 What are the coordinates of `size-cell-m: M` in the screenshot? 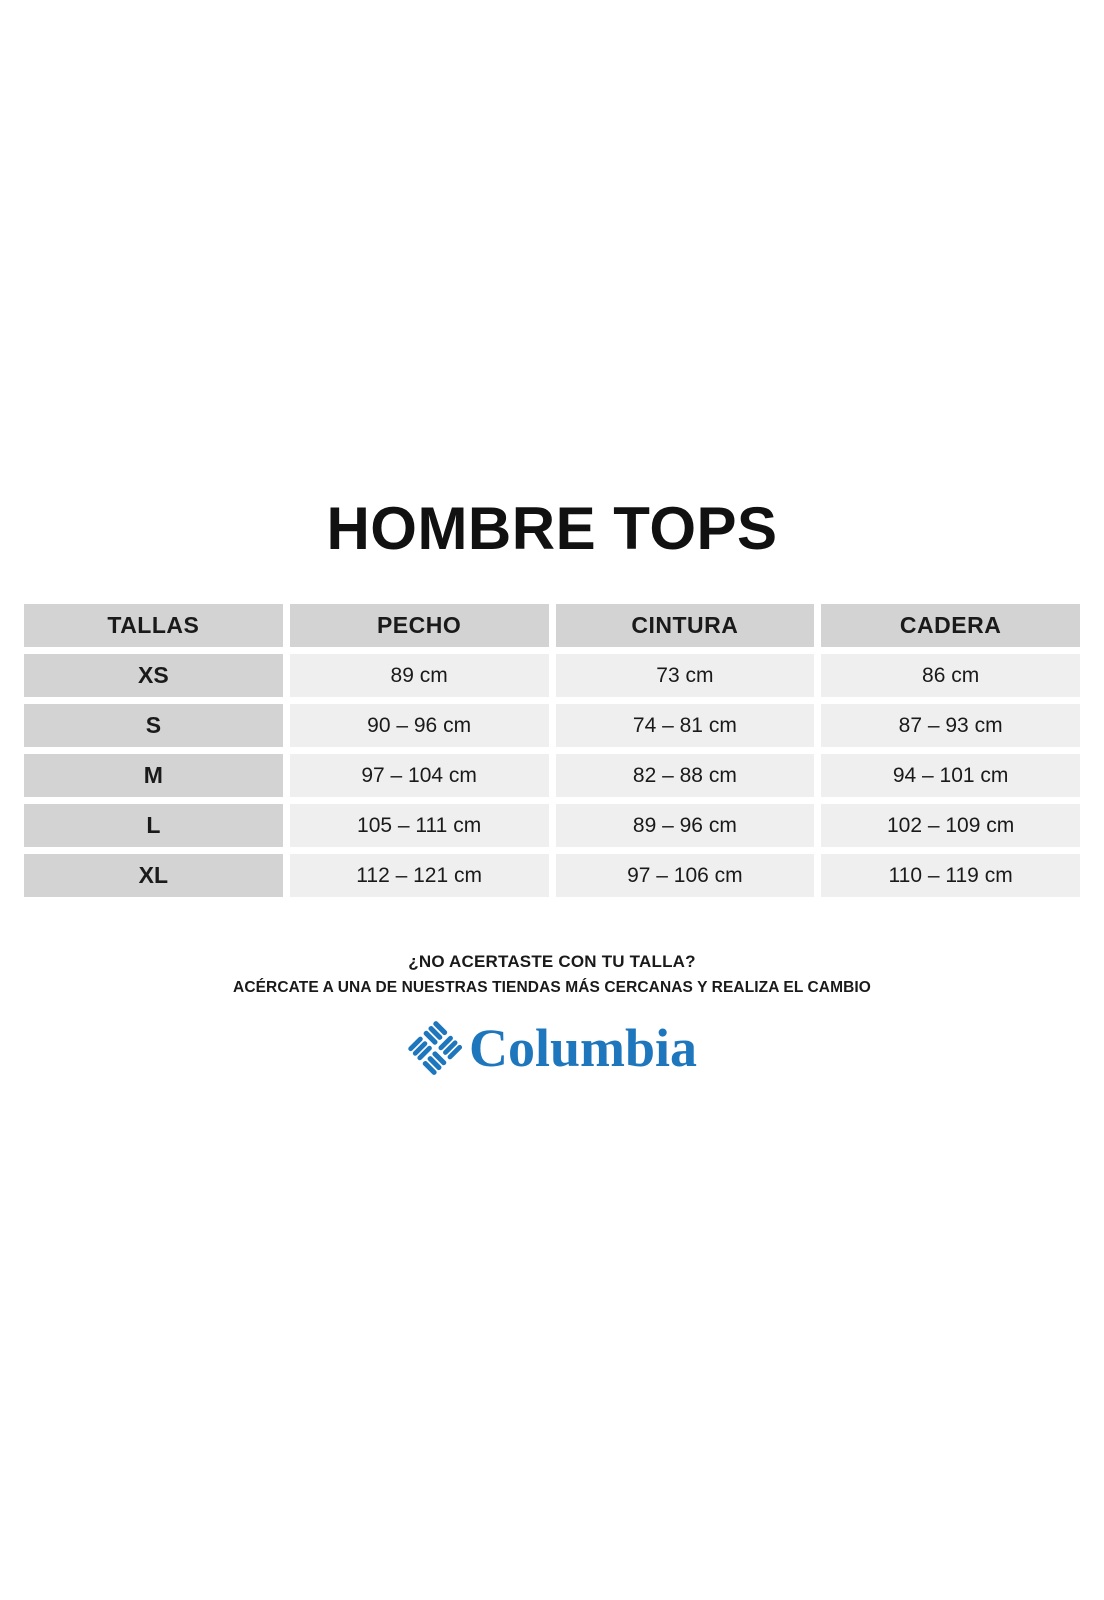 It's located at (153, 775).